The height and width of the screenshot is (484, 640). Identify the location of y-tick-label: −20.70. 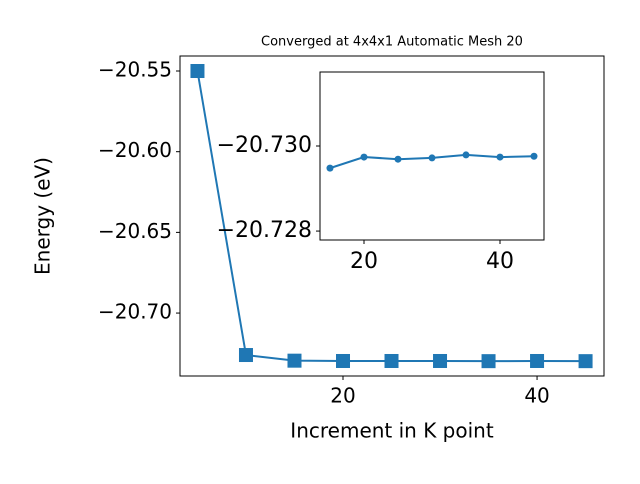
(135, 312).